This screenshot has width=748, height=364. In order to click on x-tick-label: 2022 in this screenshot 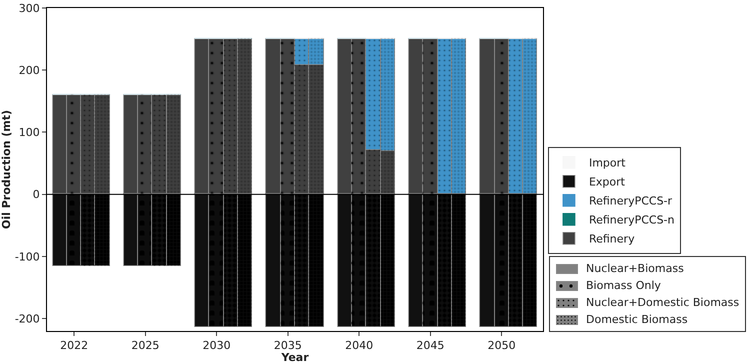, I will do `click(74, 345)`.